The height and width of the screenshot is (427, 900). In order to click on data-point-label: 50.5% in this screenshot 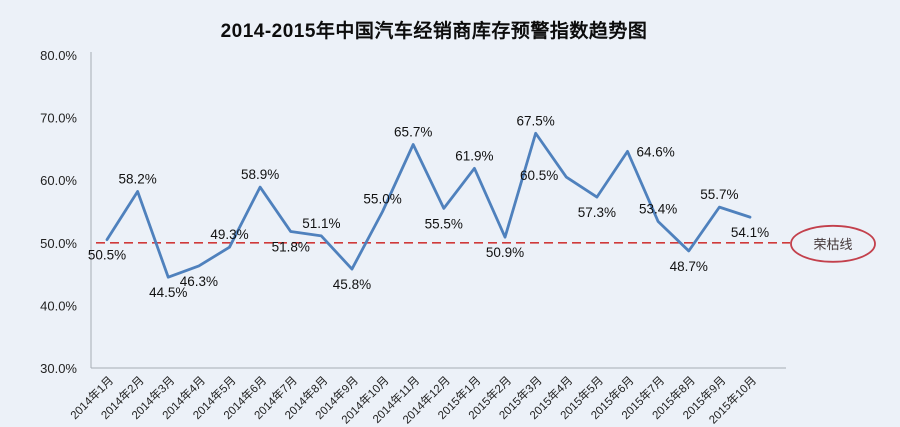, I will do `click(107, 255)`.